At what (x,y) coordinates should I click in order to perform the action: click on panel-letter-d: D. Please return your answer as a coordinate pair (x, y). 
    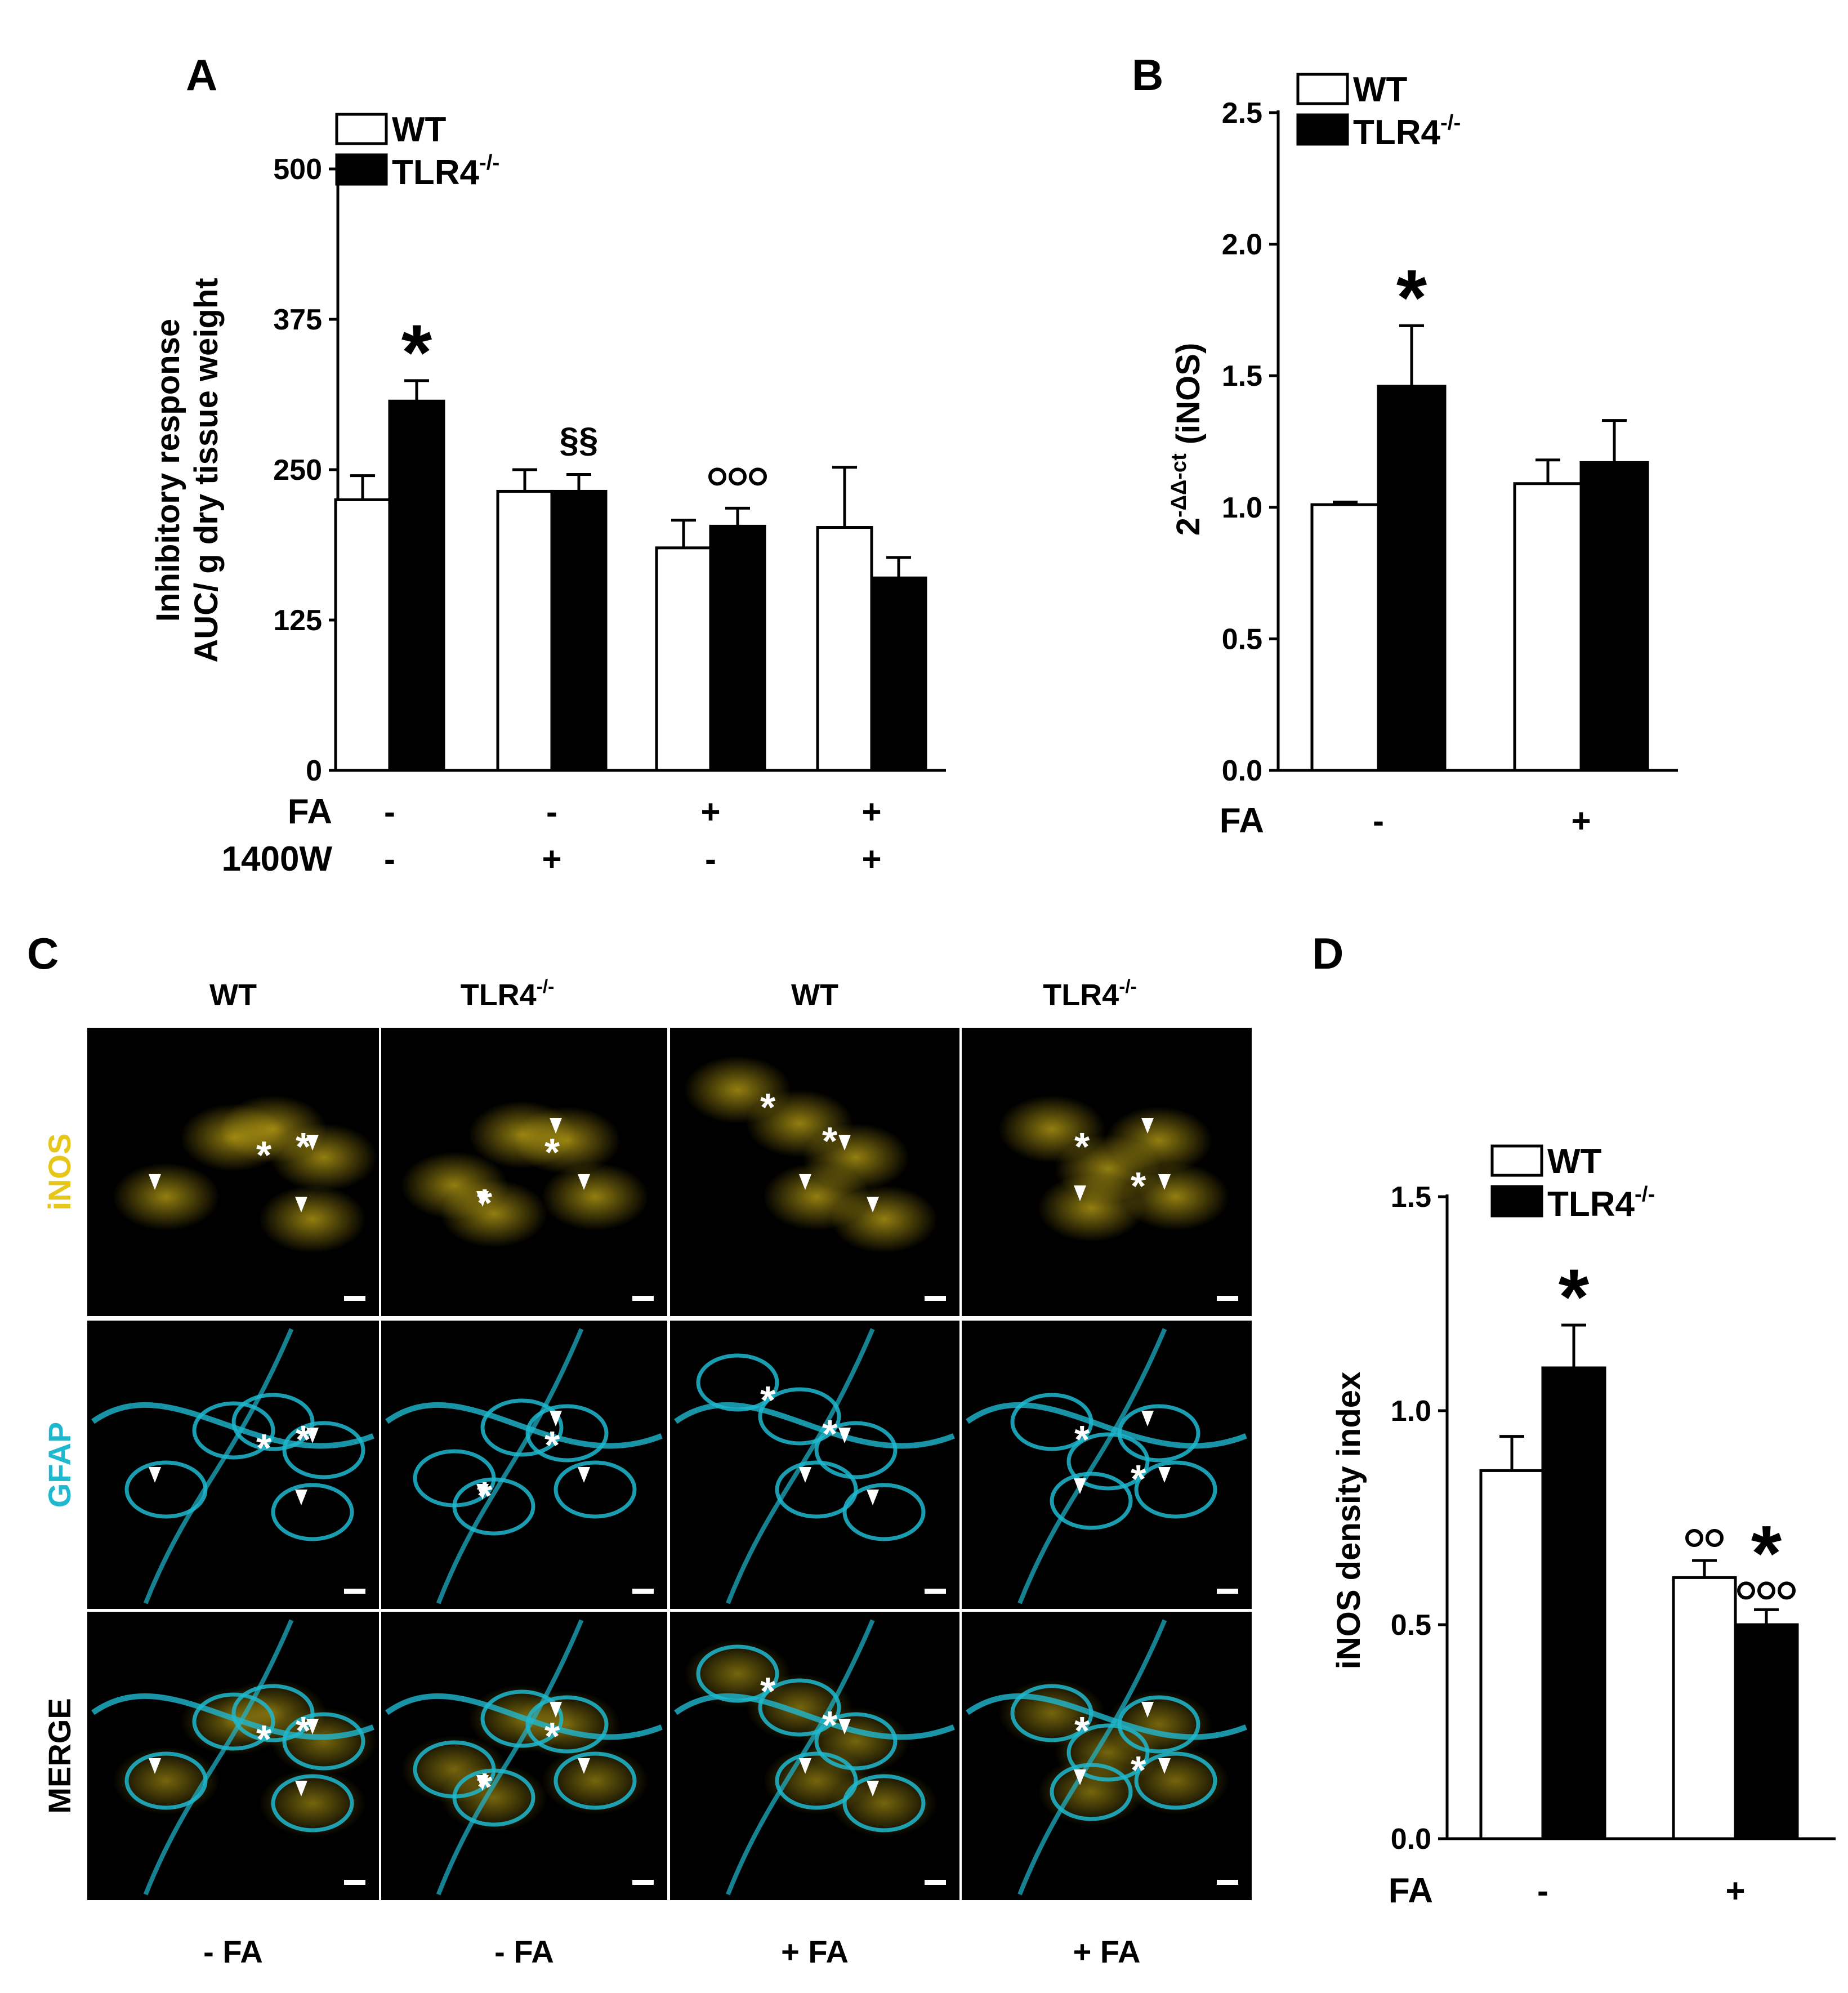
    Looking at the image, I should click on (1327, 953).